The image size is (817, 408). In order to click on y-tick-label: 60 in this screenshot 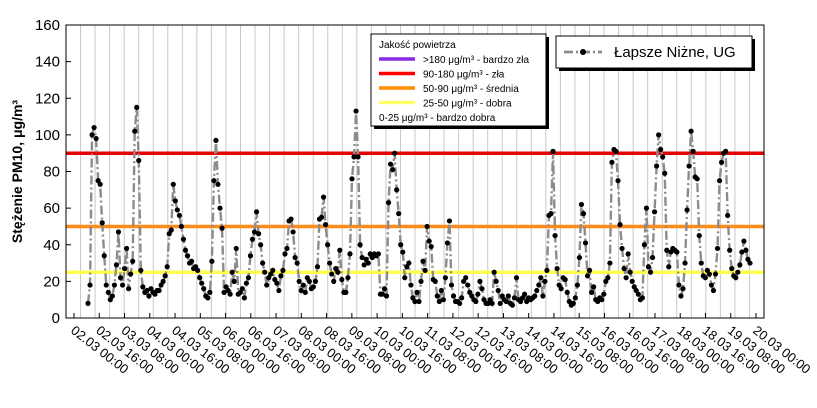, I will do `click(51, 208)`.